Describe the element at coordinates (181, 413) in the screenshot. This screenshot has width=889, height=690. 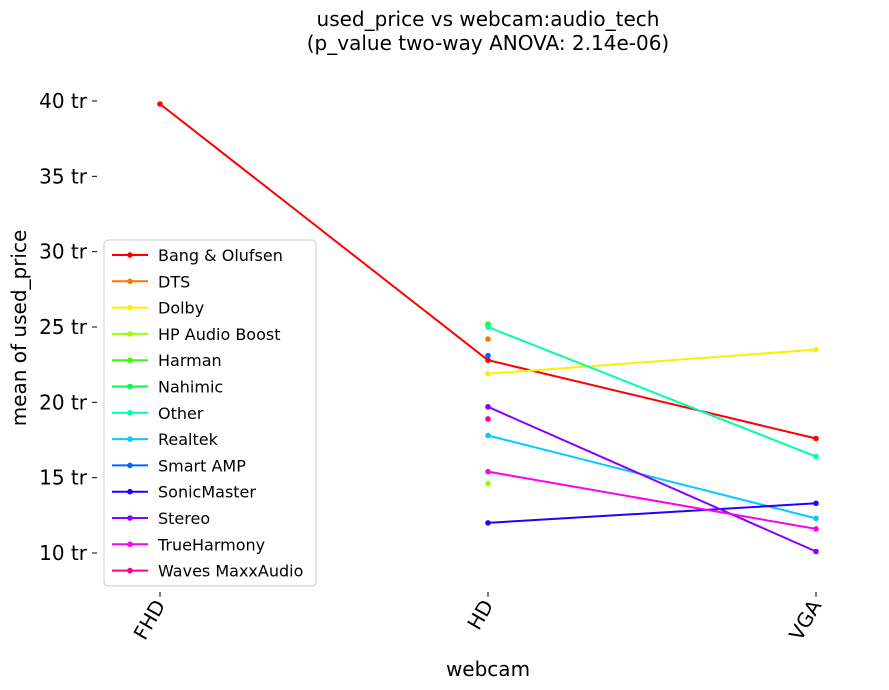
I see `legend-label: Other` at that location.